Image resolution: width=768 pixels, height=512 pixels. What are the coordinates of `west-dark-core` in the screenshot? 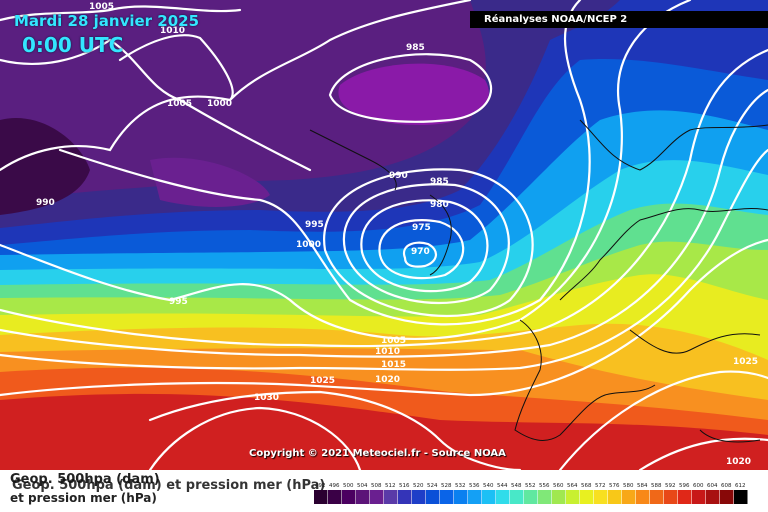 It's located at (45, 166).